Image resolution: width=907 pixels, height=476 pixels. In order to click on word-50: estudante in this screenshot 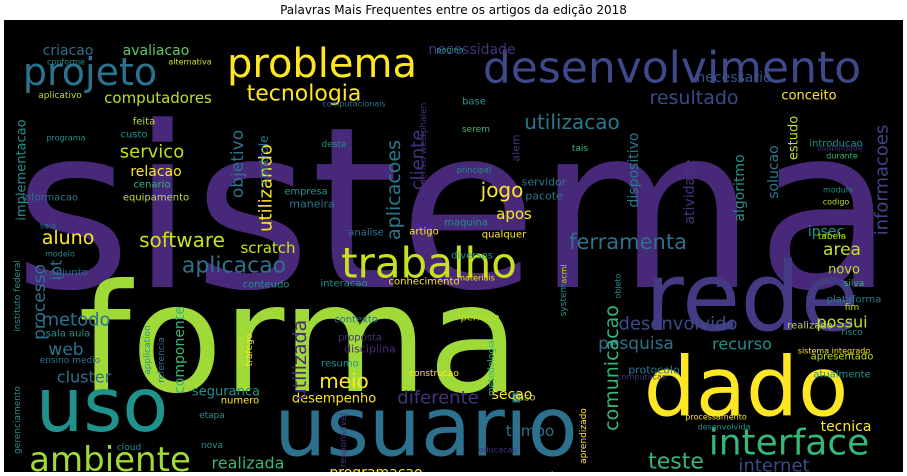, I will do `click(550, 471)`.